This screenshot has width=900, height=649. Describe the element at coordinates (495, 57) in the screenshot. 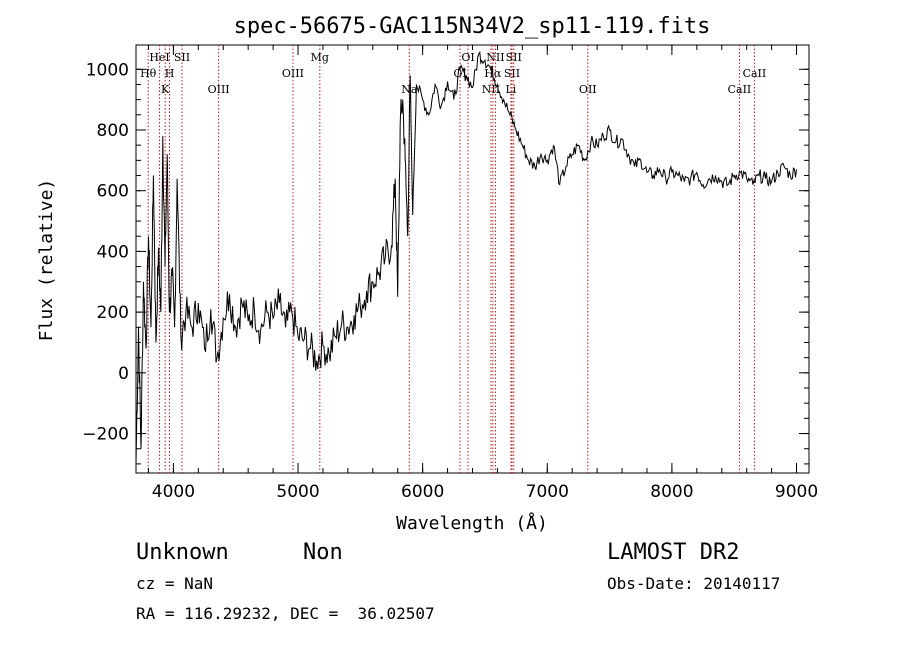

I see `marker-label: NII` at that location.